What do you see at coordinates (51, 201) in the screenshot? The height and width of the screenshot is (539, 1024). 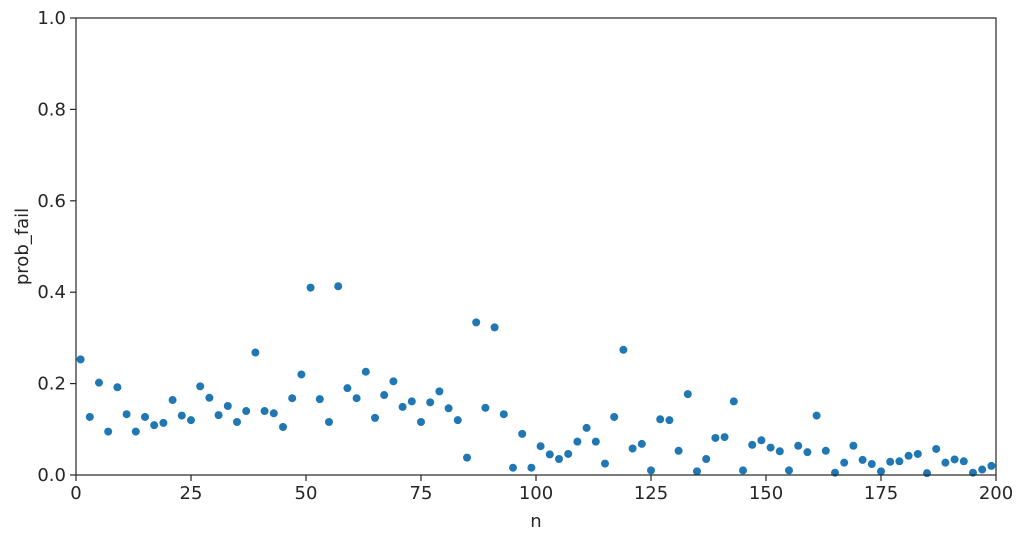 I see `y-tick-label: 0.6` at bounding box center [51, 201].